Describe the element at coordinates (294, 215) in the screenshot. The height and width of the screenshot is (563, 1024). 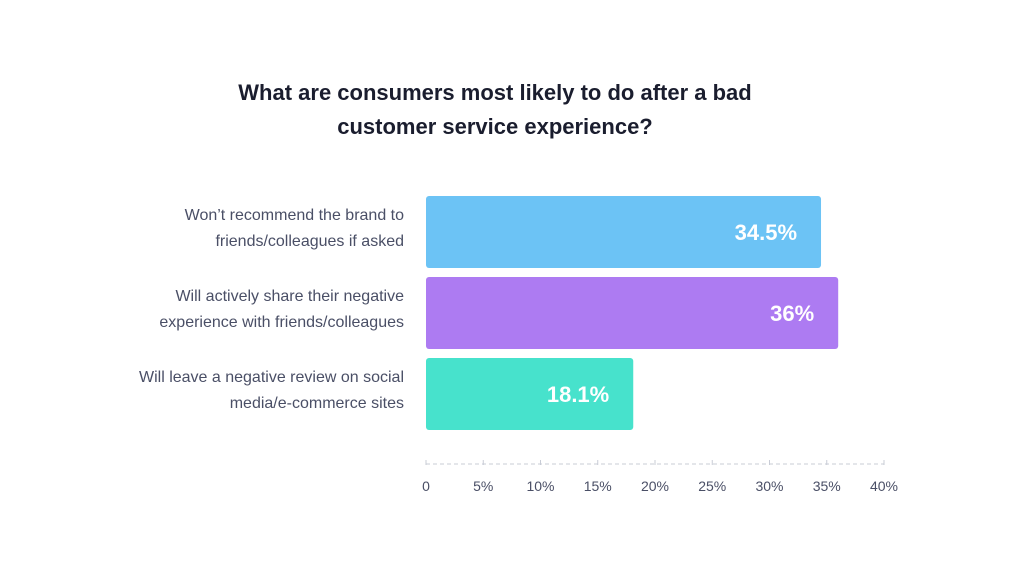
I see `category-label-1-line-1: Won’t recommend the brand to` at that location.